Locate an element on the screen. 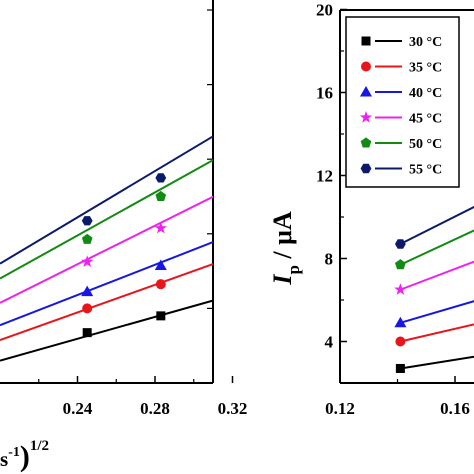 This screenshot has width=474, height=474. left-x-tick-label: 0.28 is located at coordinates (155, 408).